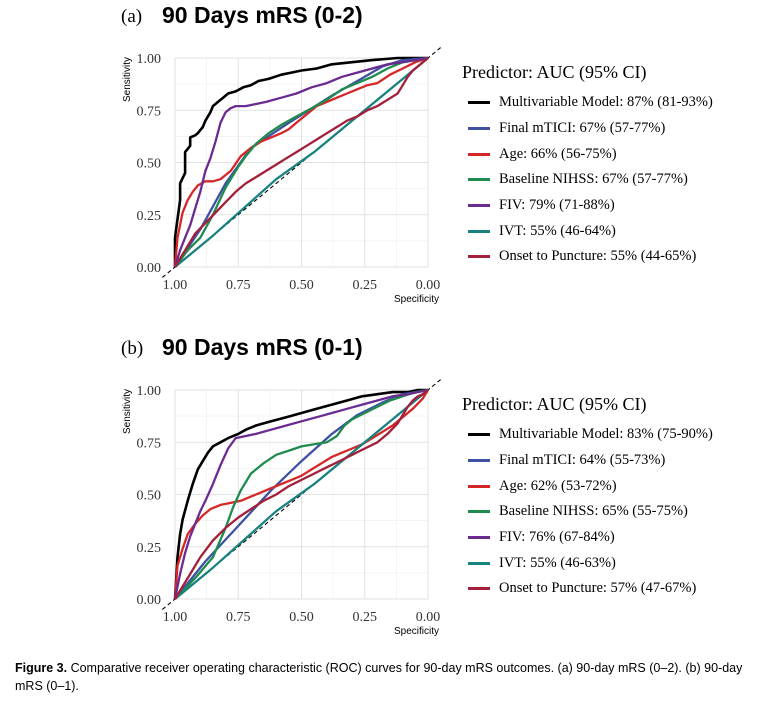 This screenshot has height=707, width=762. Describe the element at coordinates (262, 15) in the screenshot. I see `panel-title: 90 Days mRS (0-2)` at that location.